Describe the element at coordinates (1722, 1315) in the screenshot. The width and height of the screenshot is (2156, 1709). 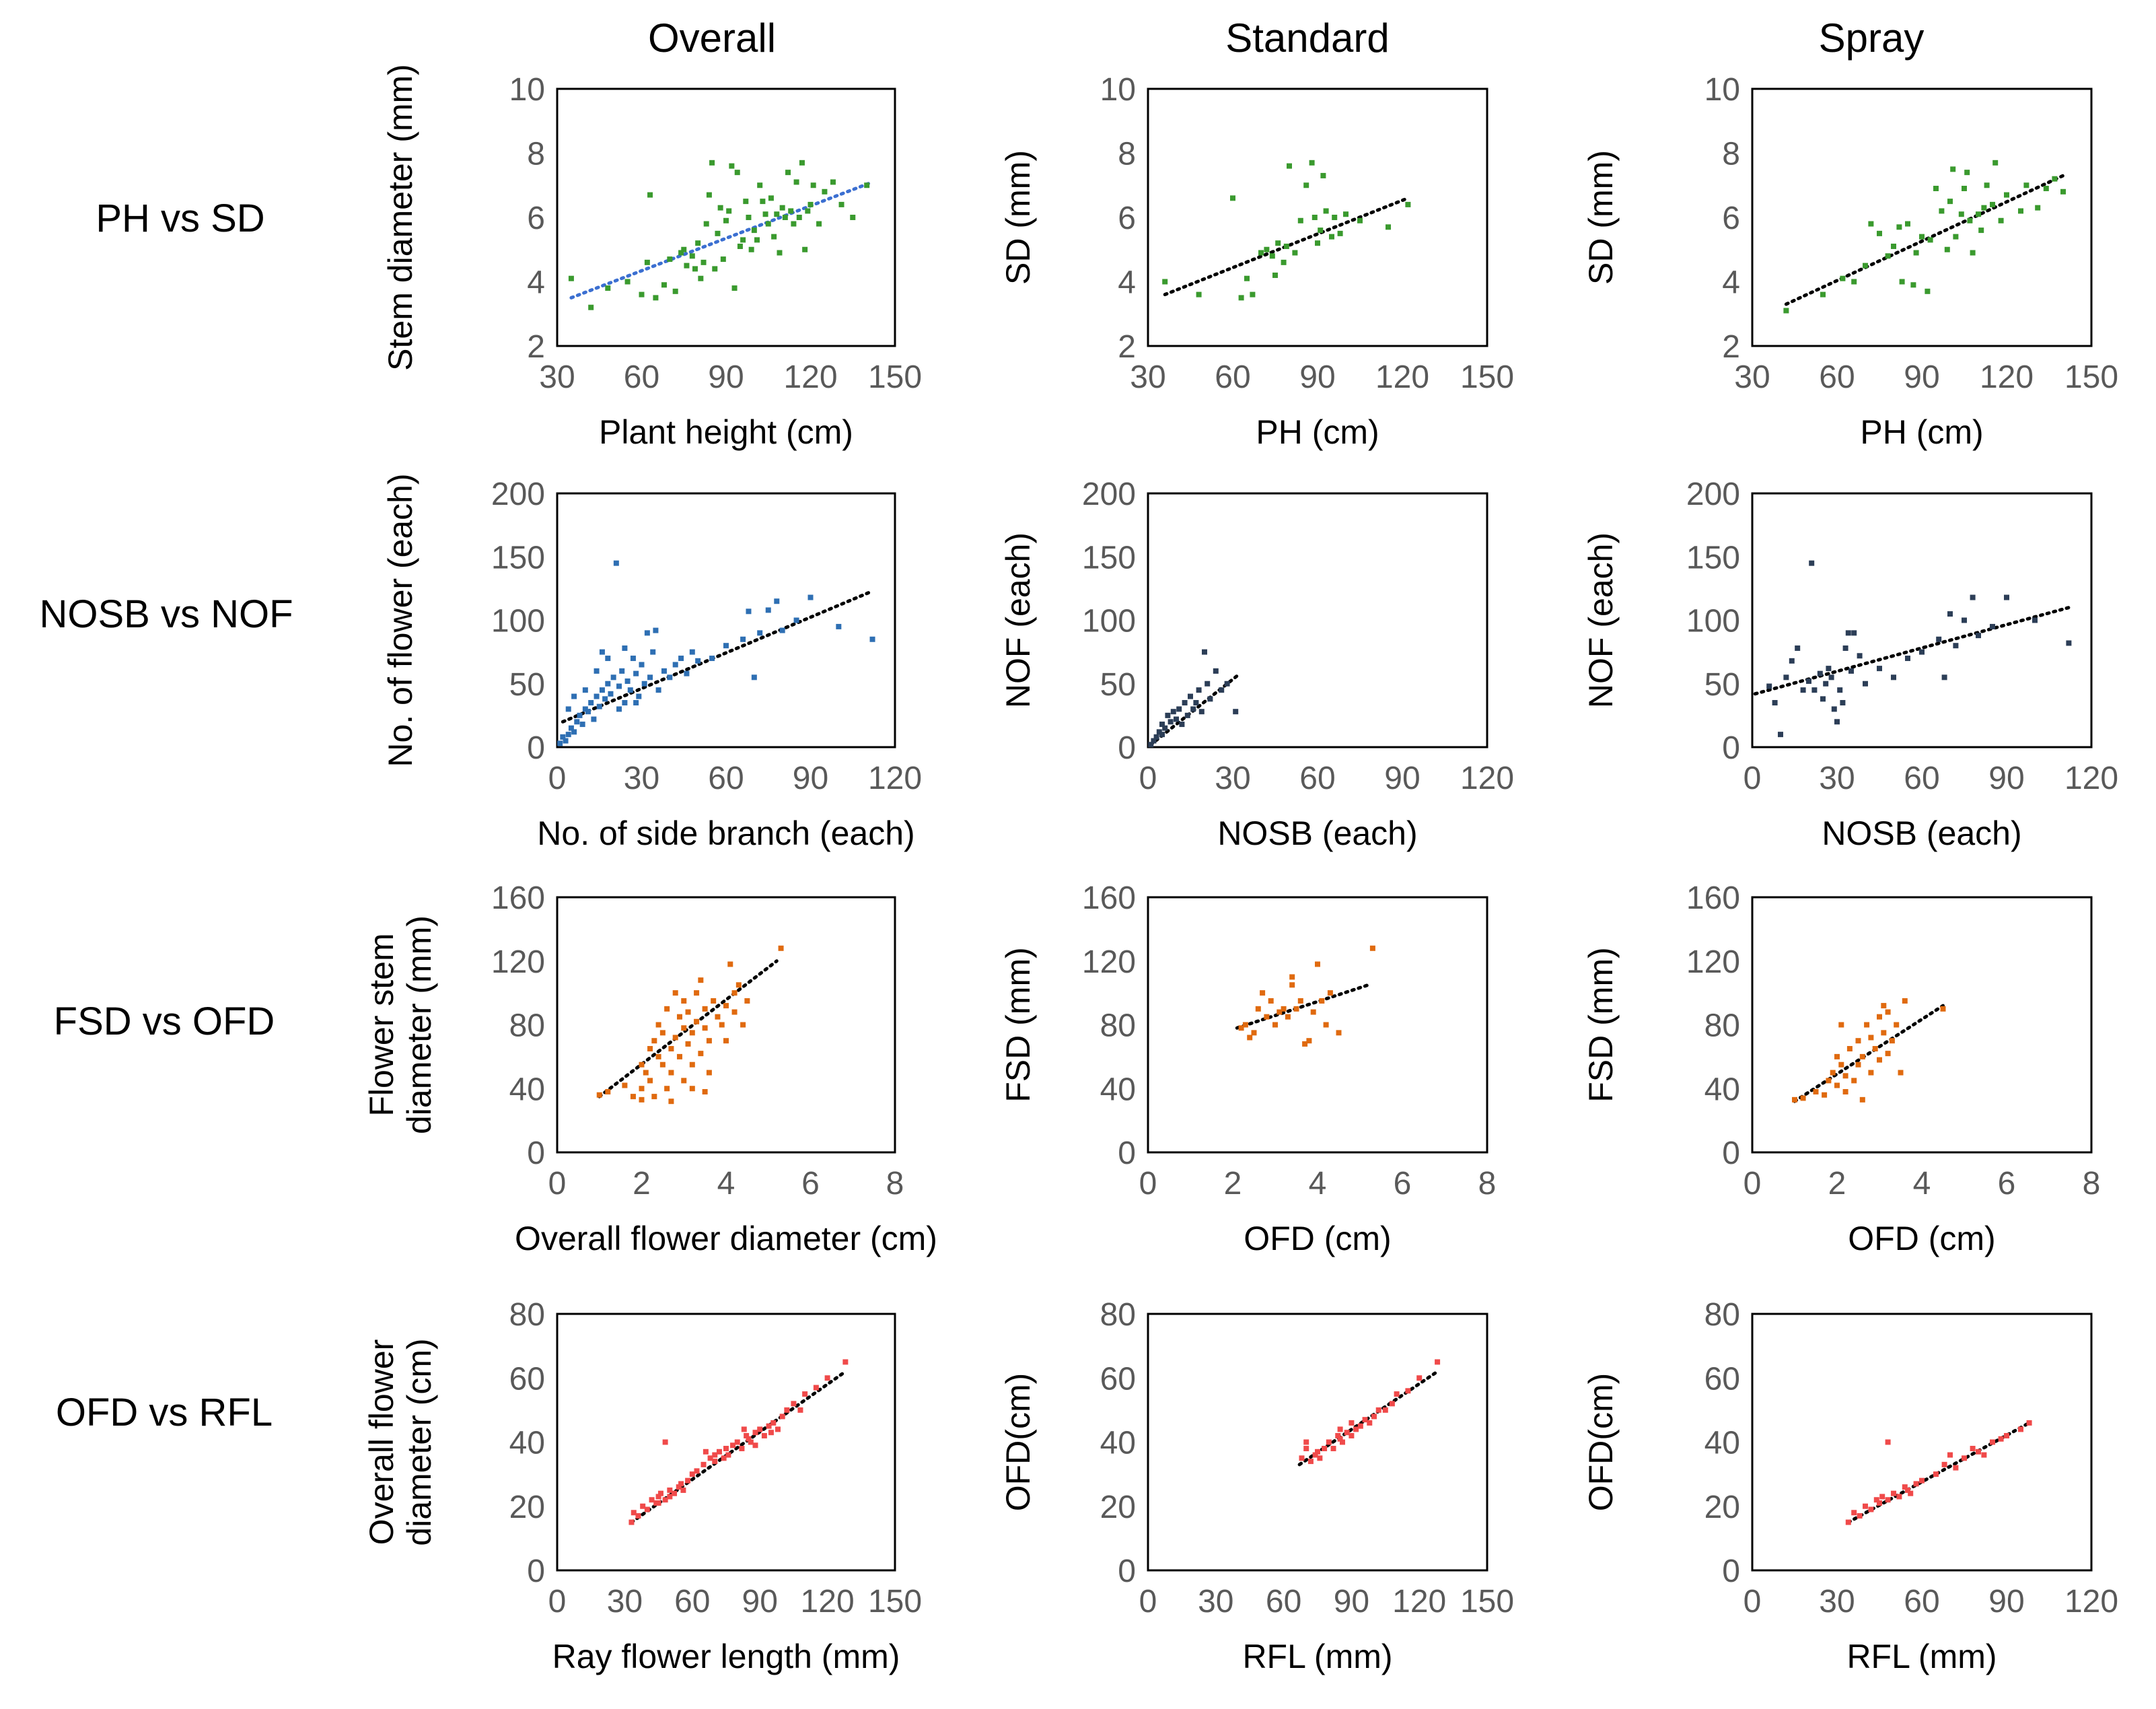
I see `y-tick-label: 80` at that location.